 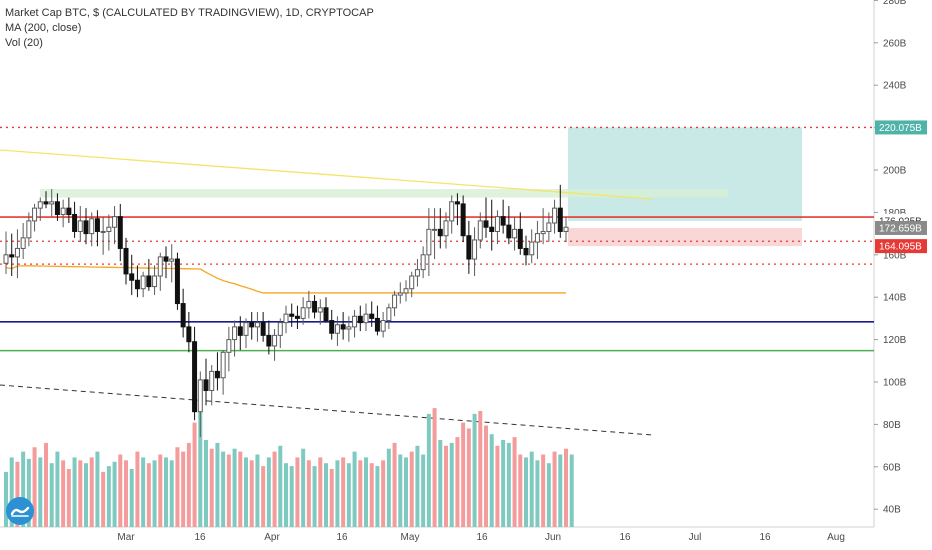 What do you see at coordinates (685, 174) in the screenshot?
I see `target-zone` at bounding box center [685, 174].